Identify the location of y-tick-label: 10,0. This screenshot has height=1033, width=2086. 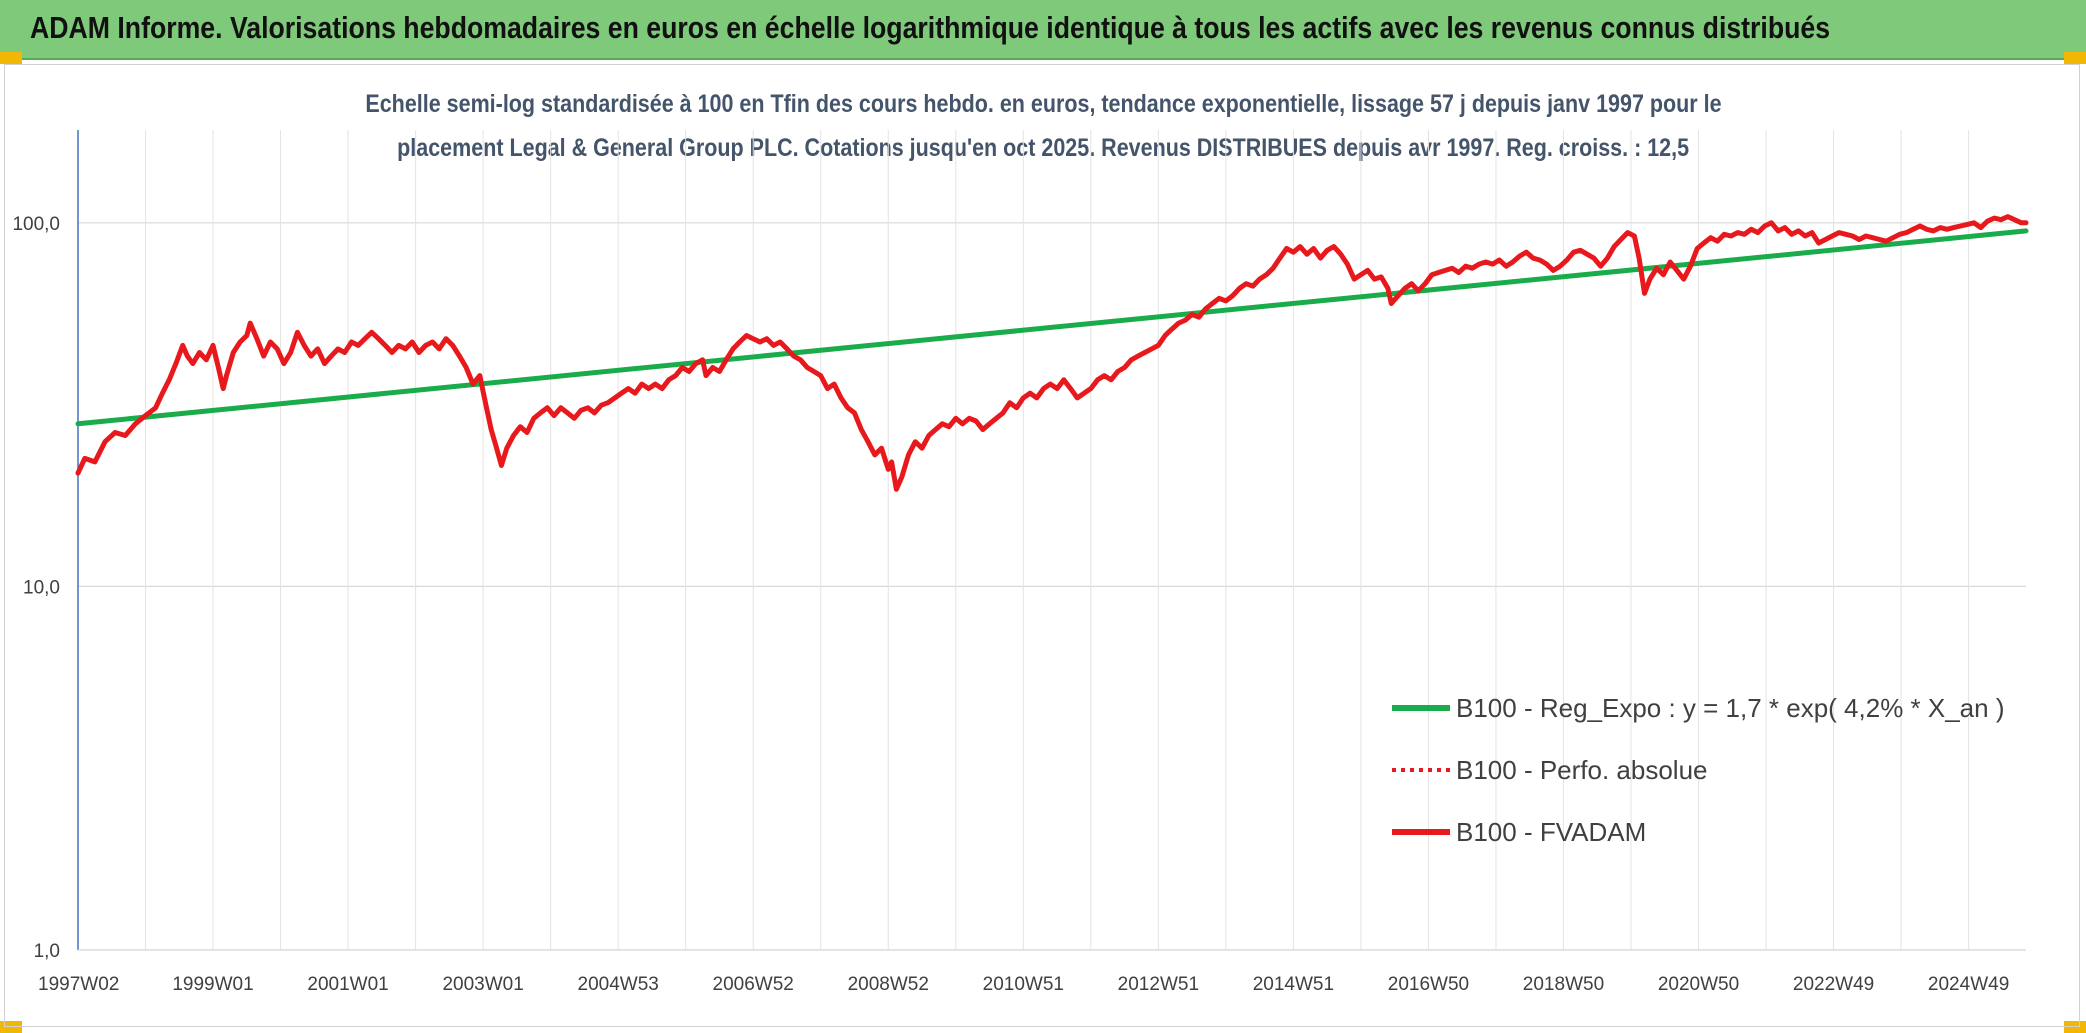
(41, 587).